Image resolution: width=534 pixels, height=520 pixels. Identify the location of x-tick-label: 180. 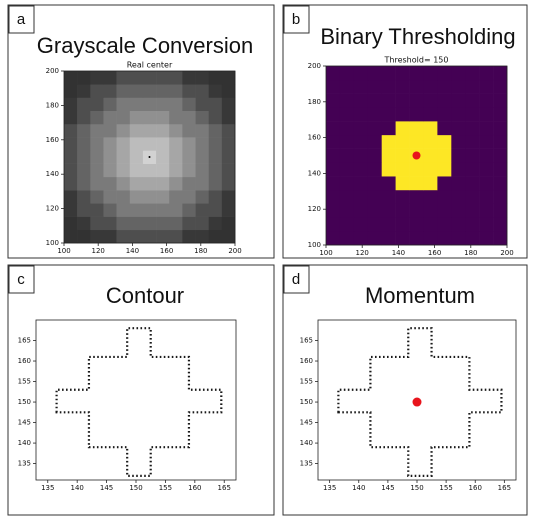
(470, 253).